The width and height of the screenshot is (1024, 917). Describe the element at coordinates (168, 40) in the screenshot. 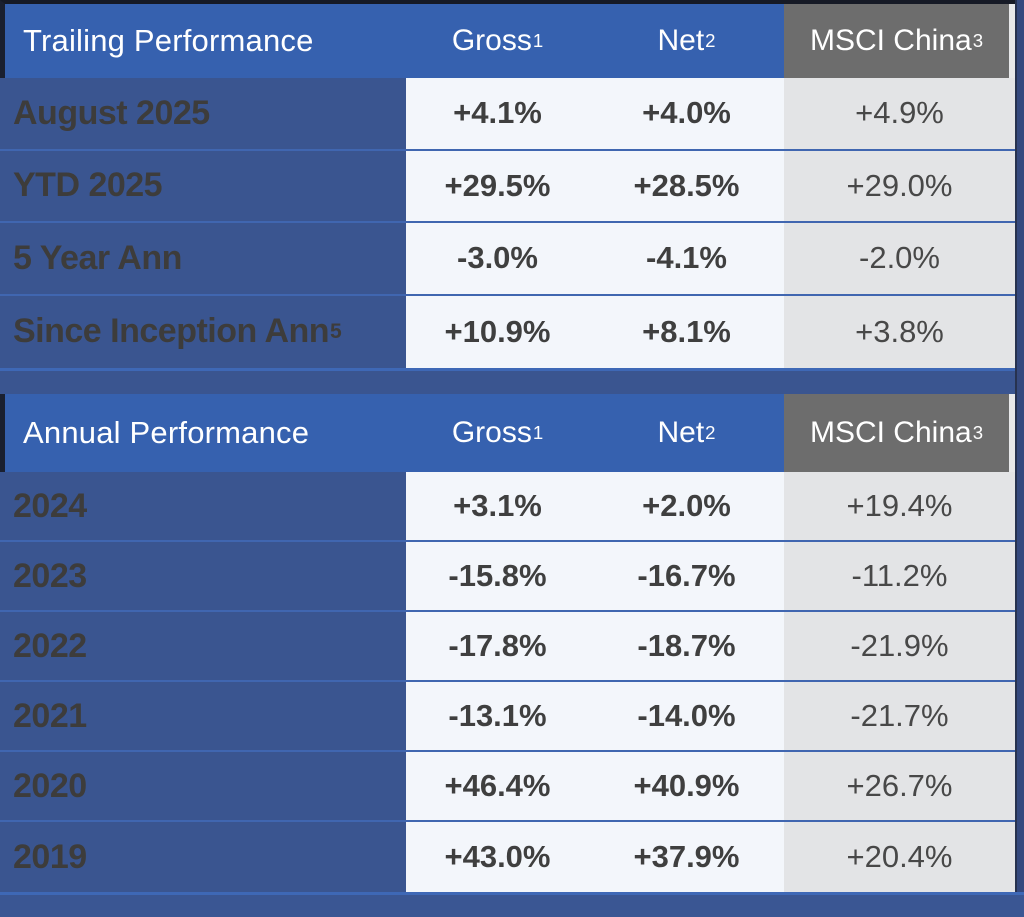

I see `table-title: Trailing Performance` at that location.